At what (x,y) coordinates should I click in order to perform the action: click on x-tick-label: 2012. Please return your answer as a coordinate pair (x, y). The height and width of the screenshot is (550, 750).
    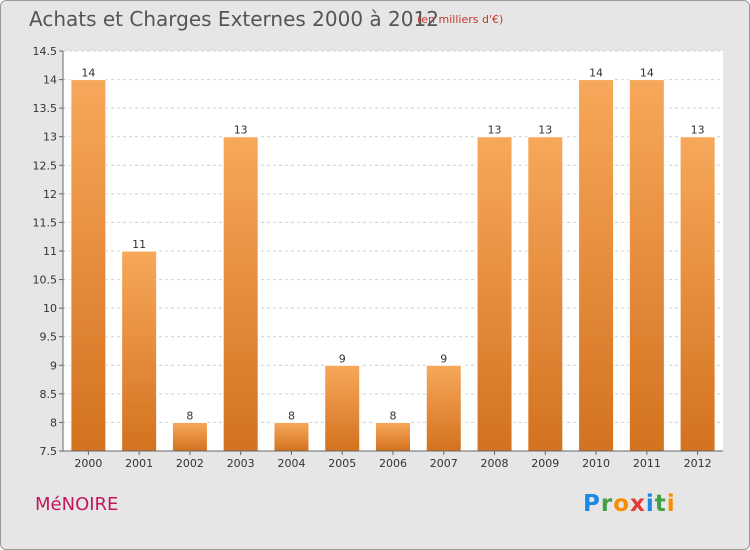
    Looking at the image, I should click on (698, 463).